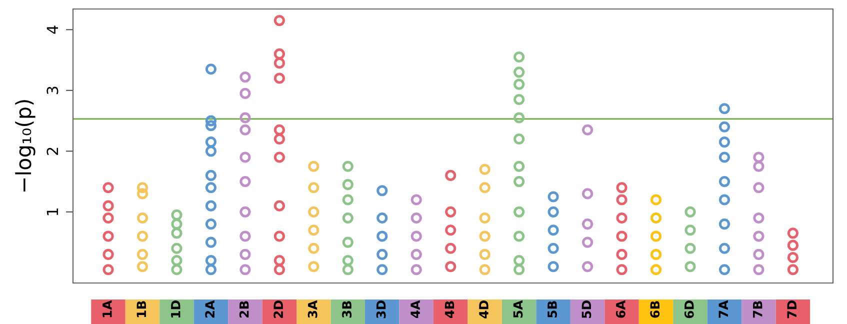 The width and height of the screenshot is (847, 324). I want to click on x-tick-label: 7A, so click(723, 309).